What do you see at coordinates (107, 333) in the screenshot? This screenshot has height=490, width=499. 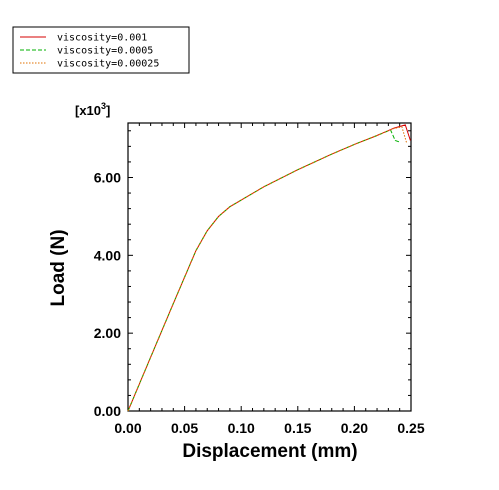 I see `y-tick-label: 2.00` at bounding box center [107, 333].